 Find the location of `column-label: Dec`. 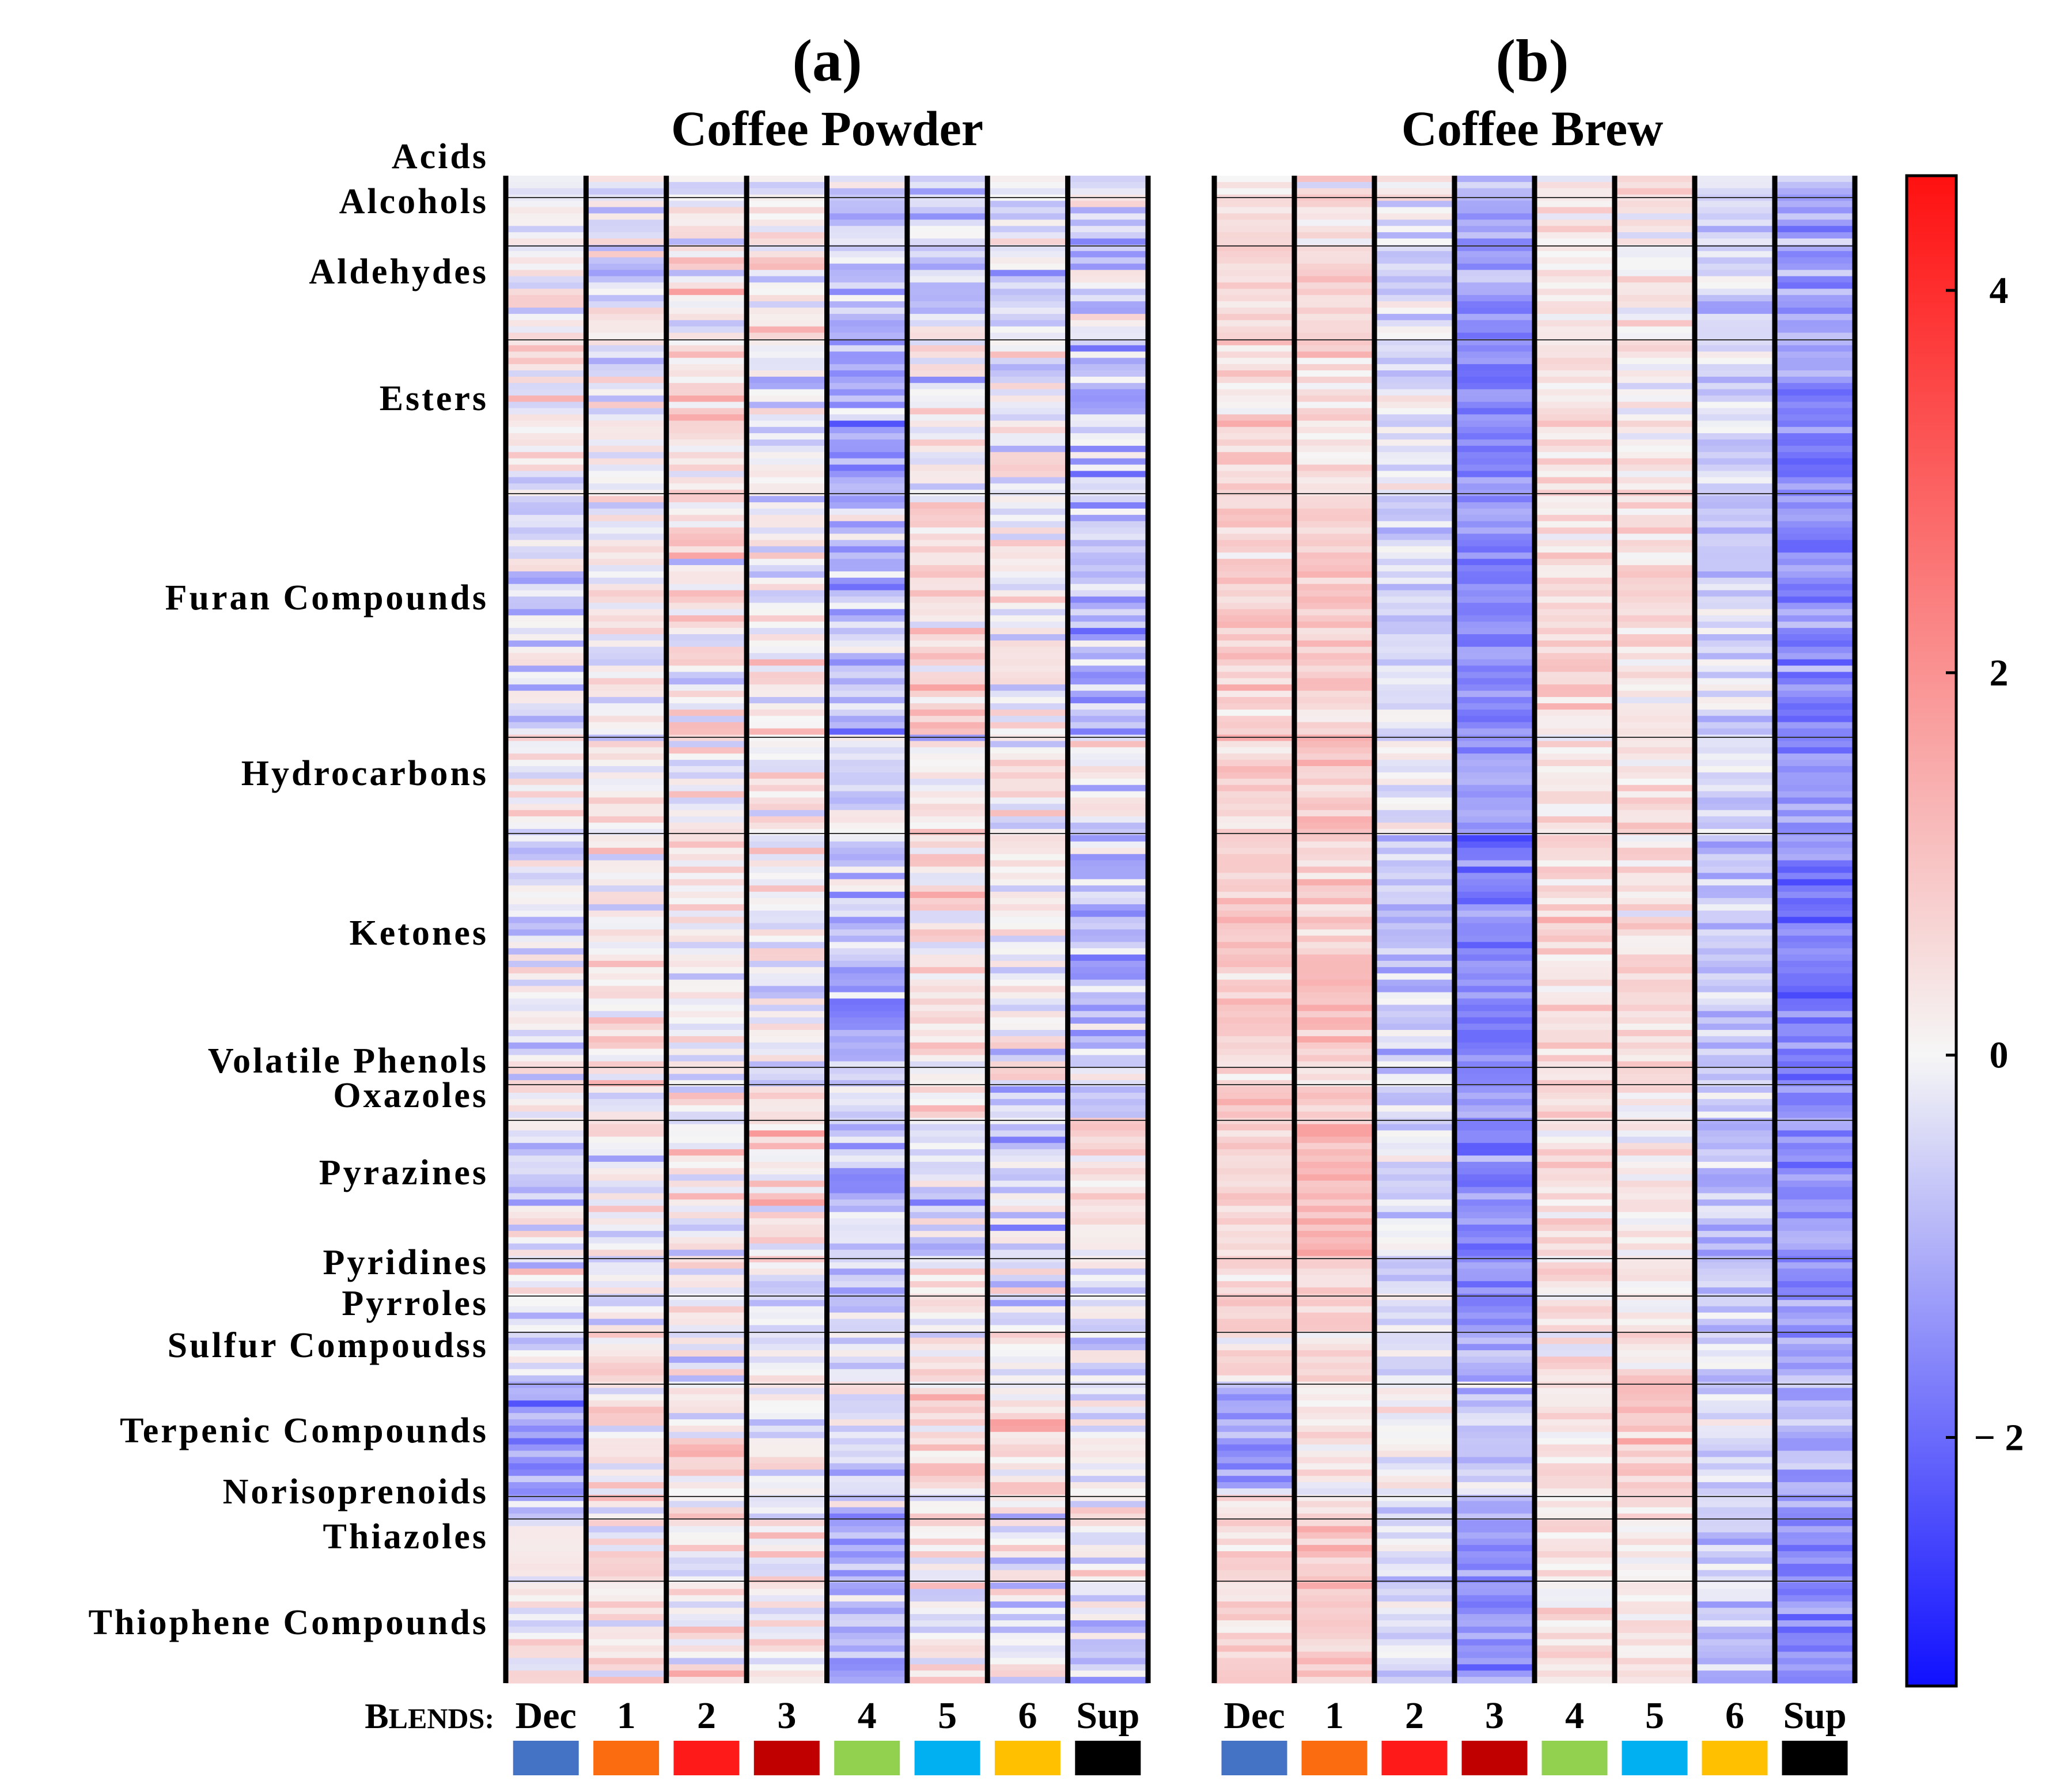

column-label: Dec is located at coordinates (1254, 1716).